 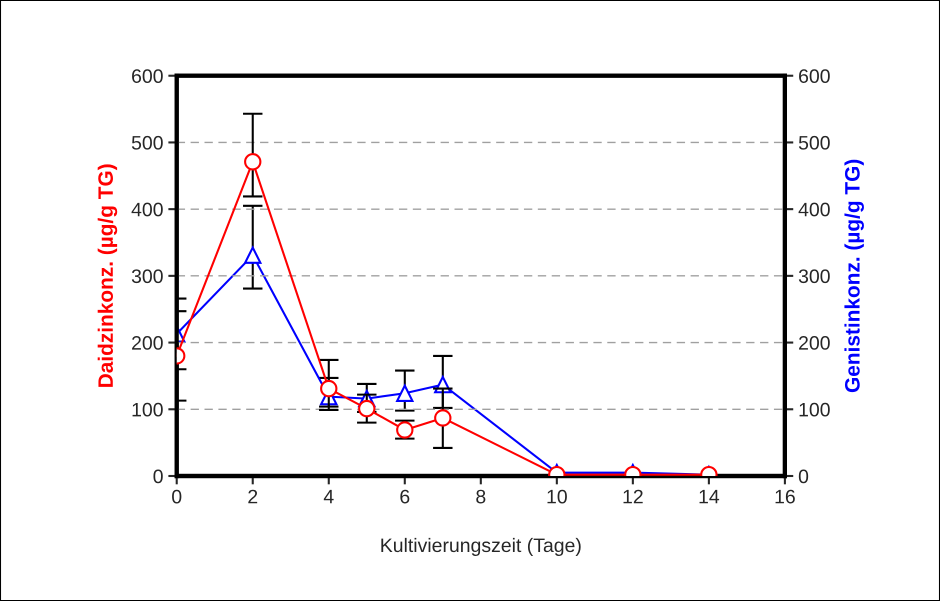 What do you see at coordinates (147, 276) in the screenshot?
I see `y-tick-label: 300` at bounding box center [147, 276].